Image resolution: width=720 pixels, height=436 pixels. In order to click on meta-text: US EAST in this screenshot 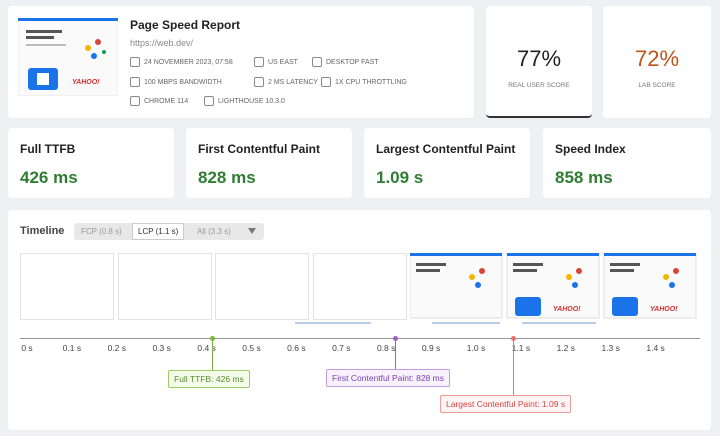, I will do `click(283, 62)`.